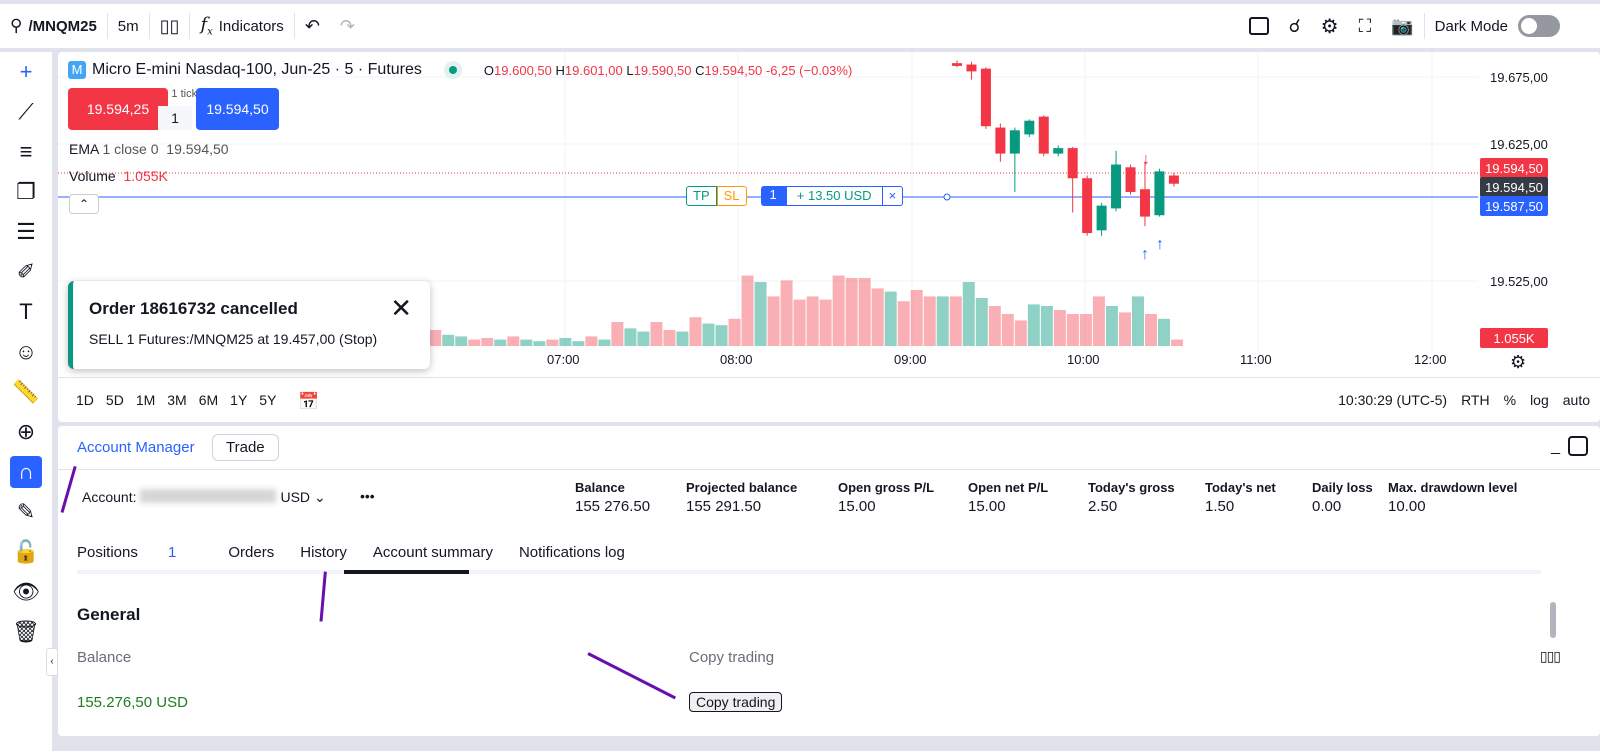 This screenshot has height=751, width=1600. I want to click on stat-value: 155 276.50, so click(613, 506).